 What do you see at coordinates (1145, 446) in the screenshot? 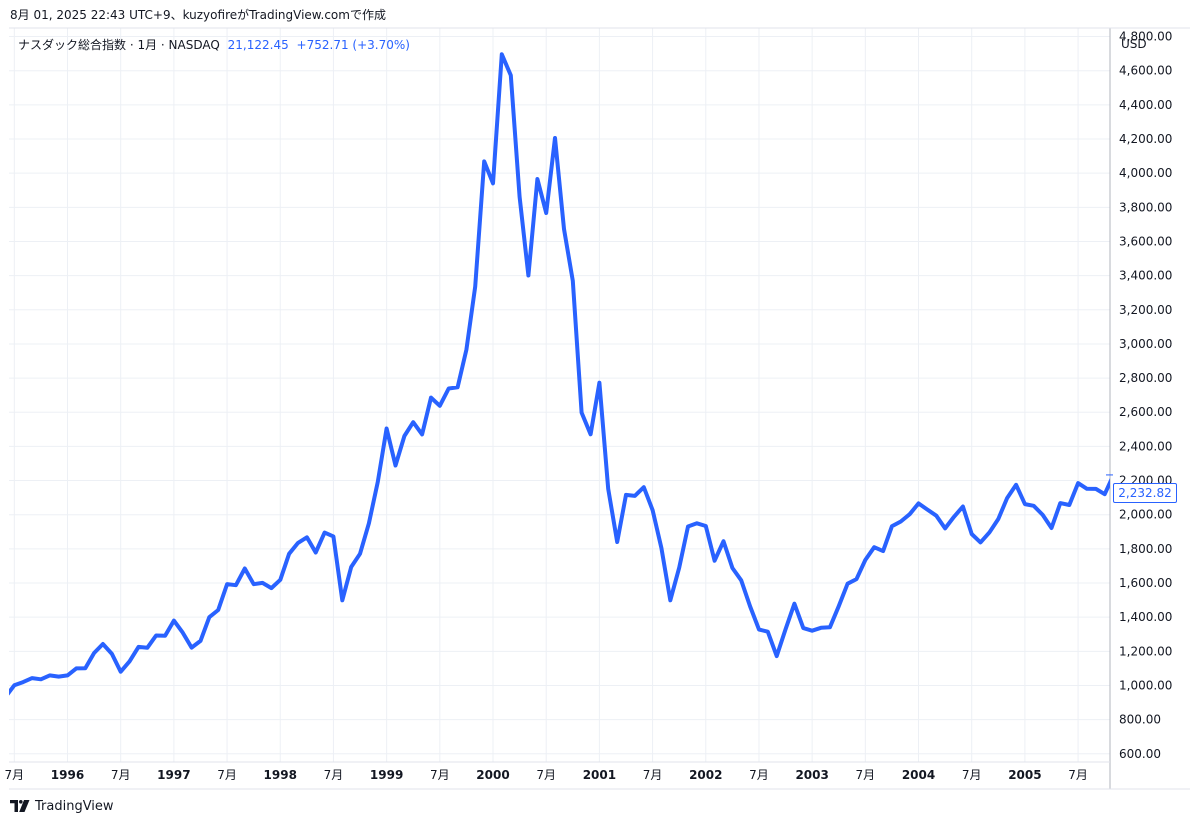
I see `y-tick-label: 2,400.00` at bounding box center [1145, 446].